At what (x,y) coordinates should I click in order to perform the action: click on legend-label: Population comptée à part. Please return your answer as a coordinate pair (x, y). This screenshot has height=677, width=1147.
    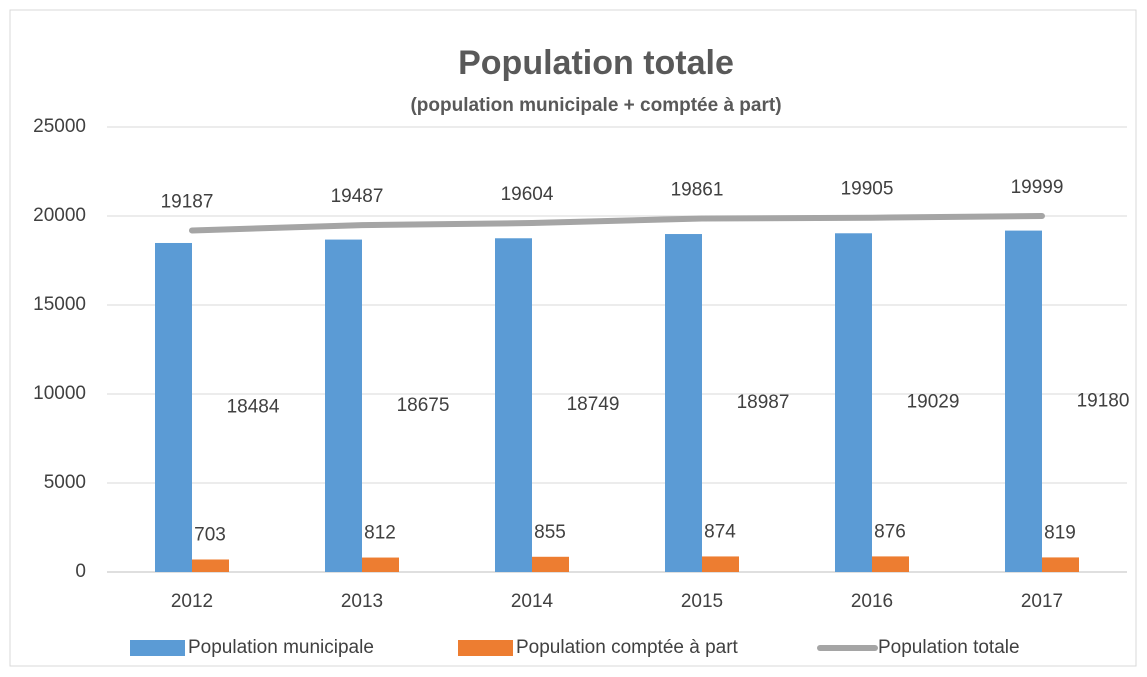
    Looking at the image, I should click on (627, 647).